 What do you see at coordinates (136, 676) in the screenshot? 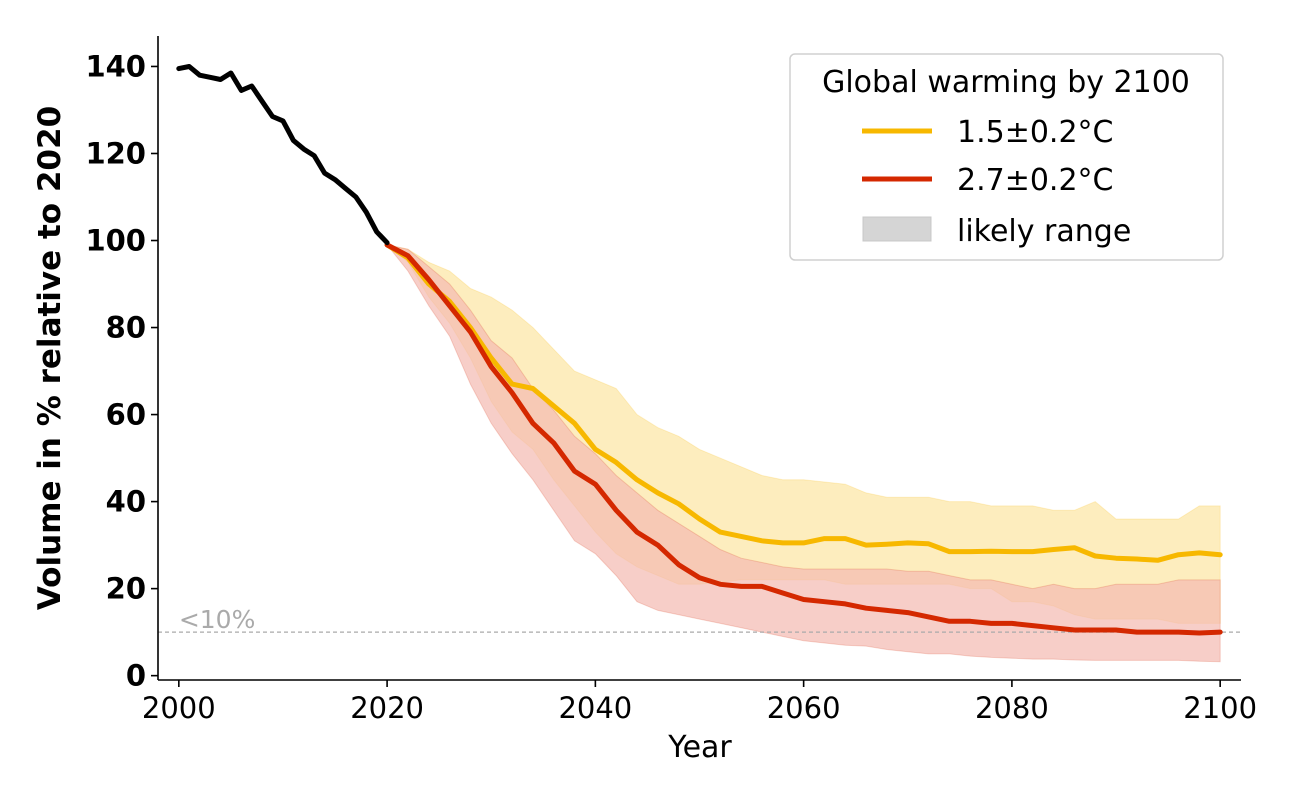
I see `y-tick-label: 0` at bounding box center [136, 676].